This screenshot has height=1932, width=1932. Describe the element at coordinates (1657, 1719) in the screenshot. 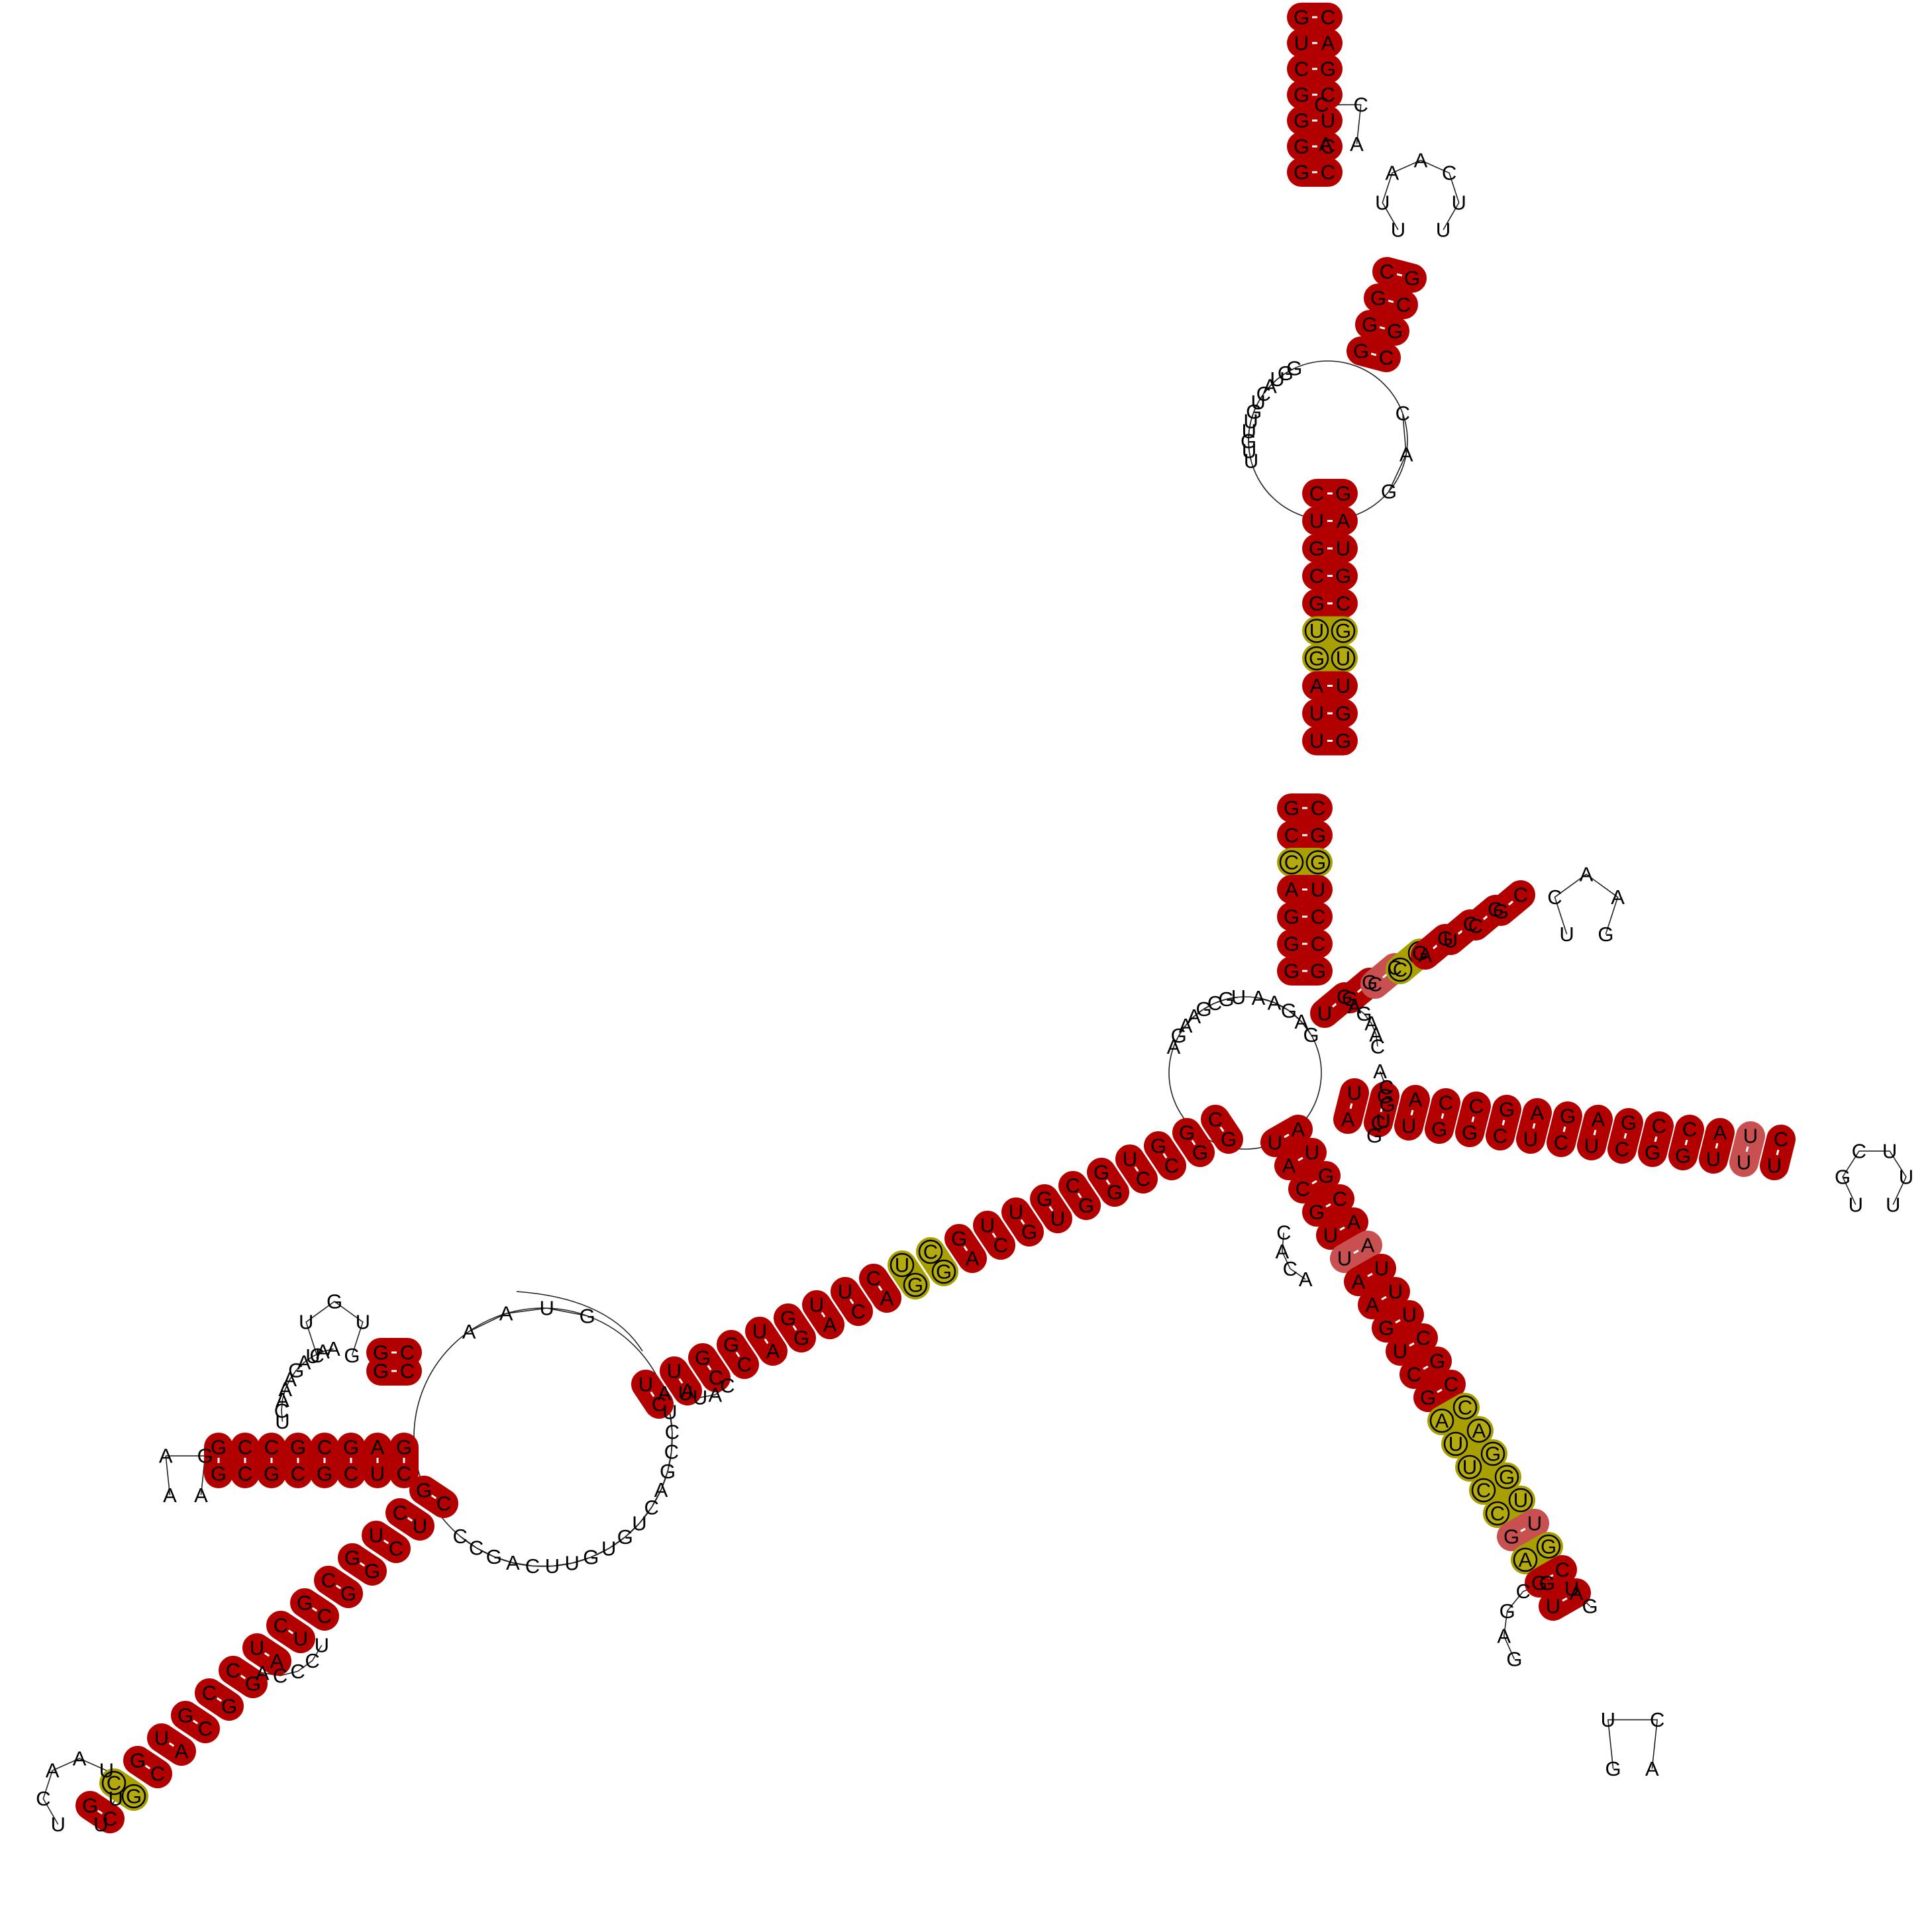

I see `loop-nucleotide: C` at that location.